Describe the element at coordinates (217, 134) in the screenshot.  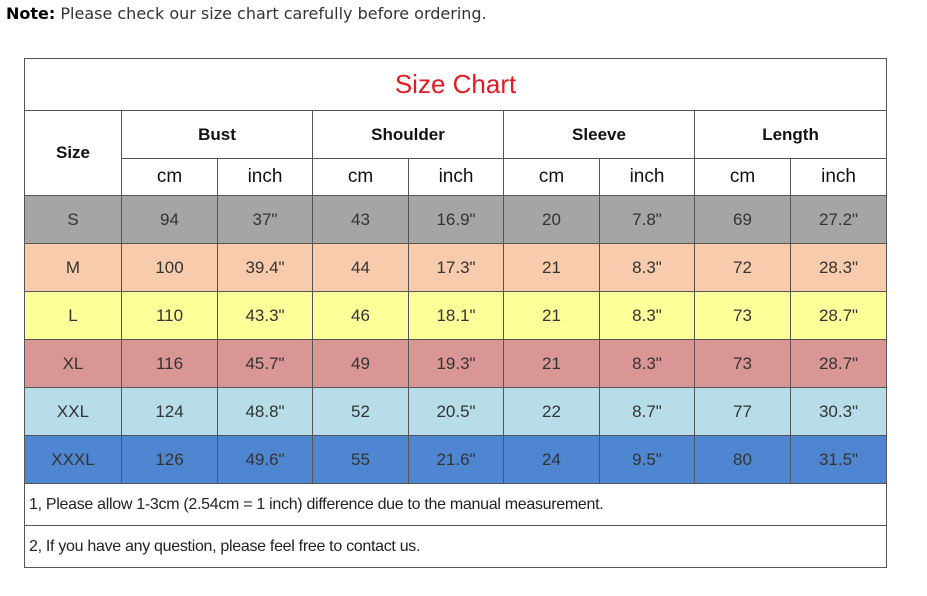
I see `group-header-bust: Bust` at that location.